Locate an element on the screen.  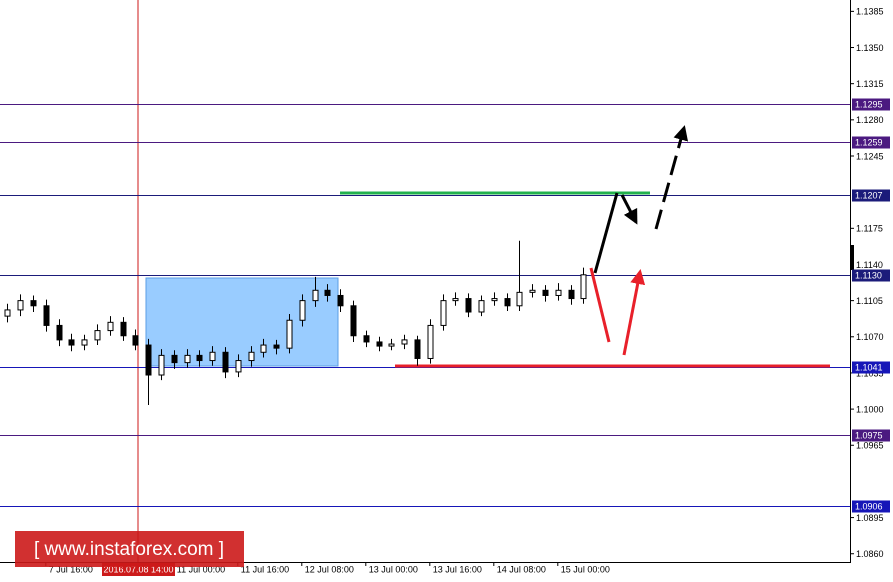
level-label: 1.0975 is located at coordinates (869, 435).